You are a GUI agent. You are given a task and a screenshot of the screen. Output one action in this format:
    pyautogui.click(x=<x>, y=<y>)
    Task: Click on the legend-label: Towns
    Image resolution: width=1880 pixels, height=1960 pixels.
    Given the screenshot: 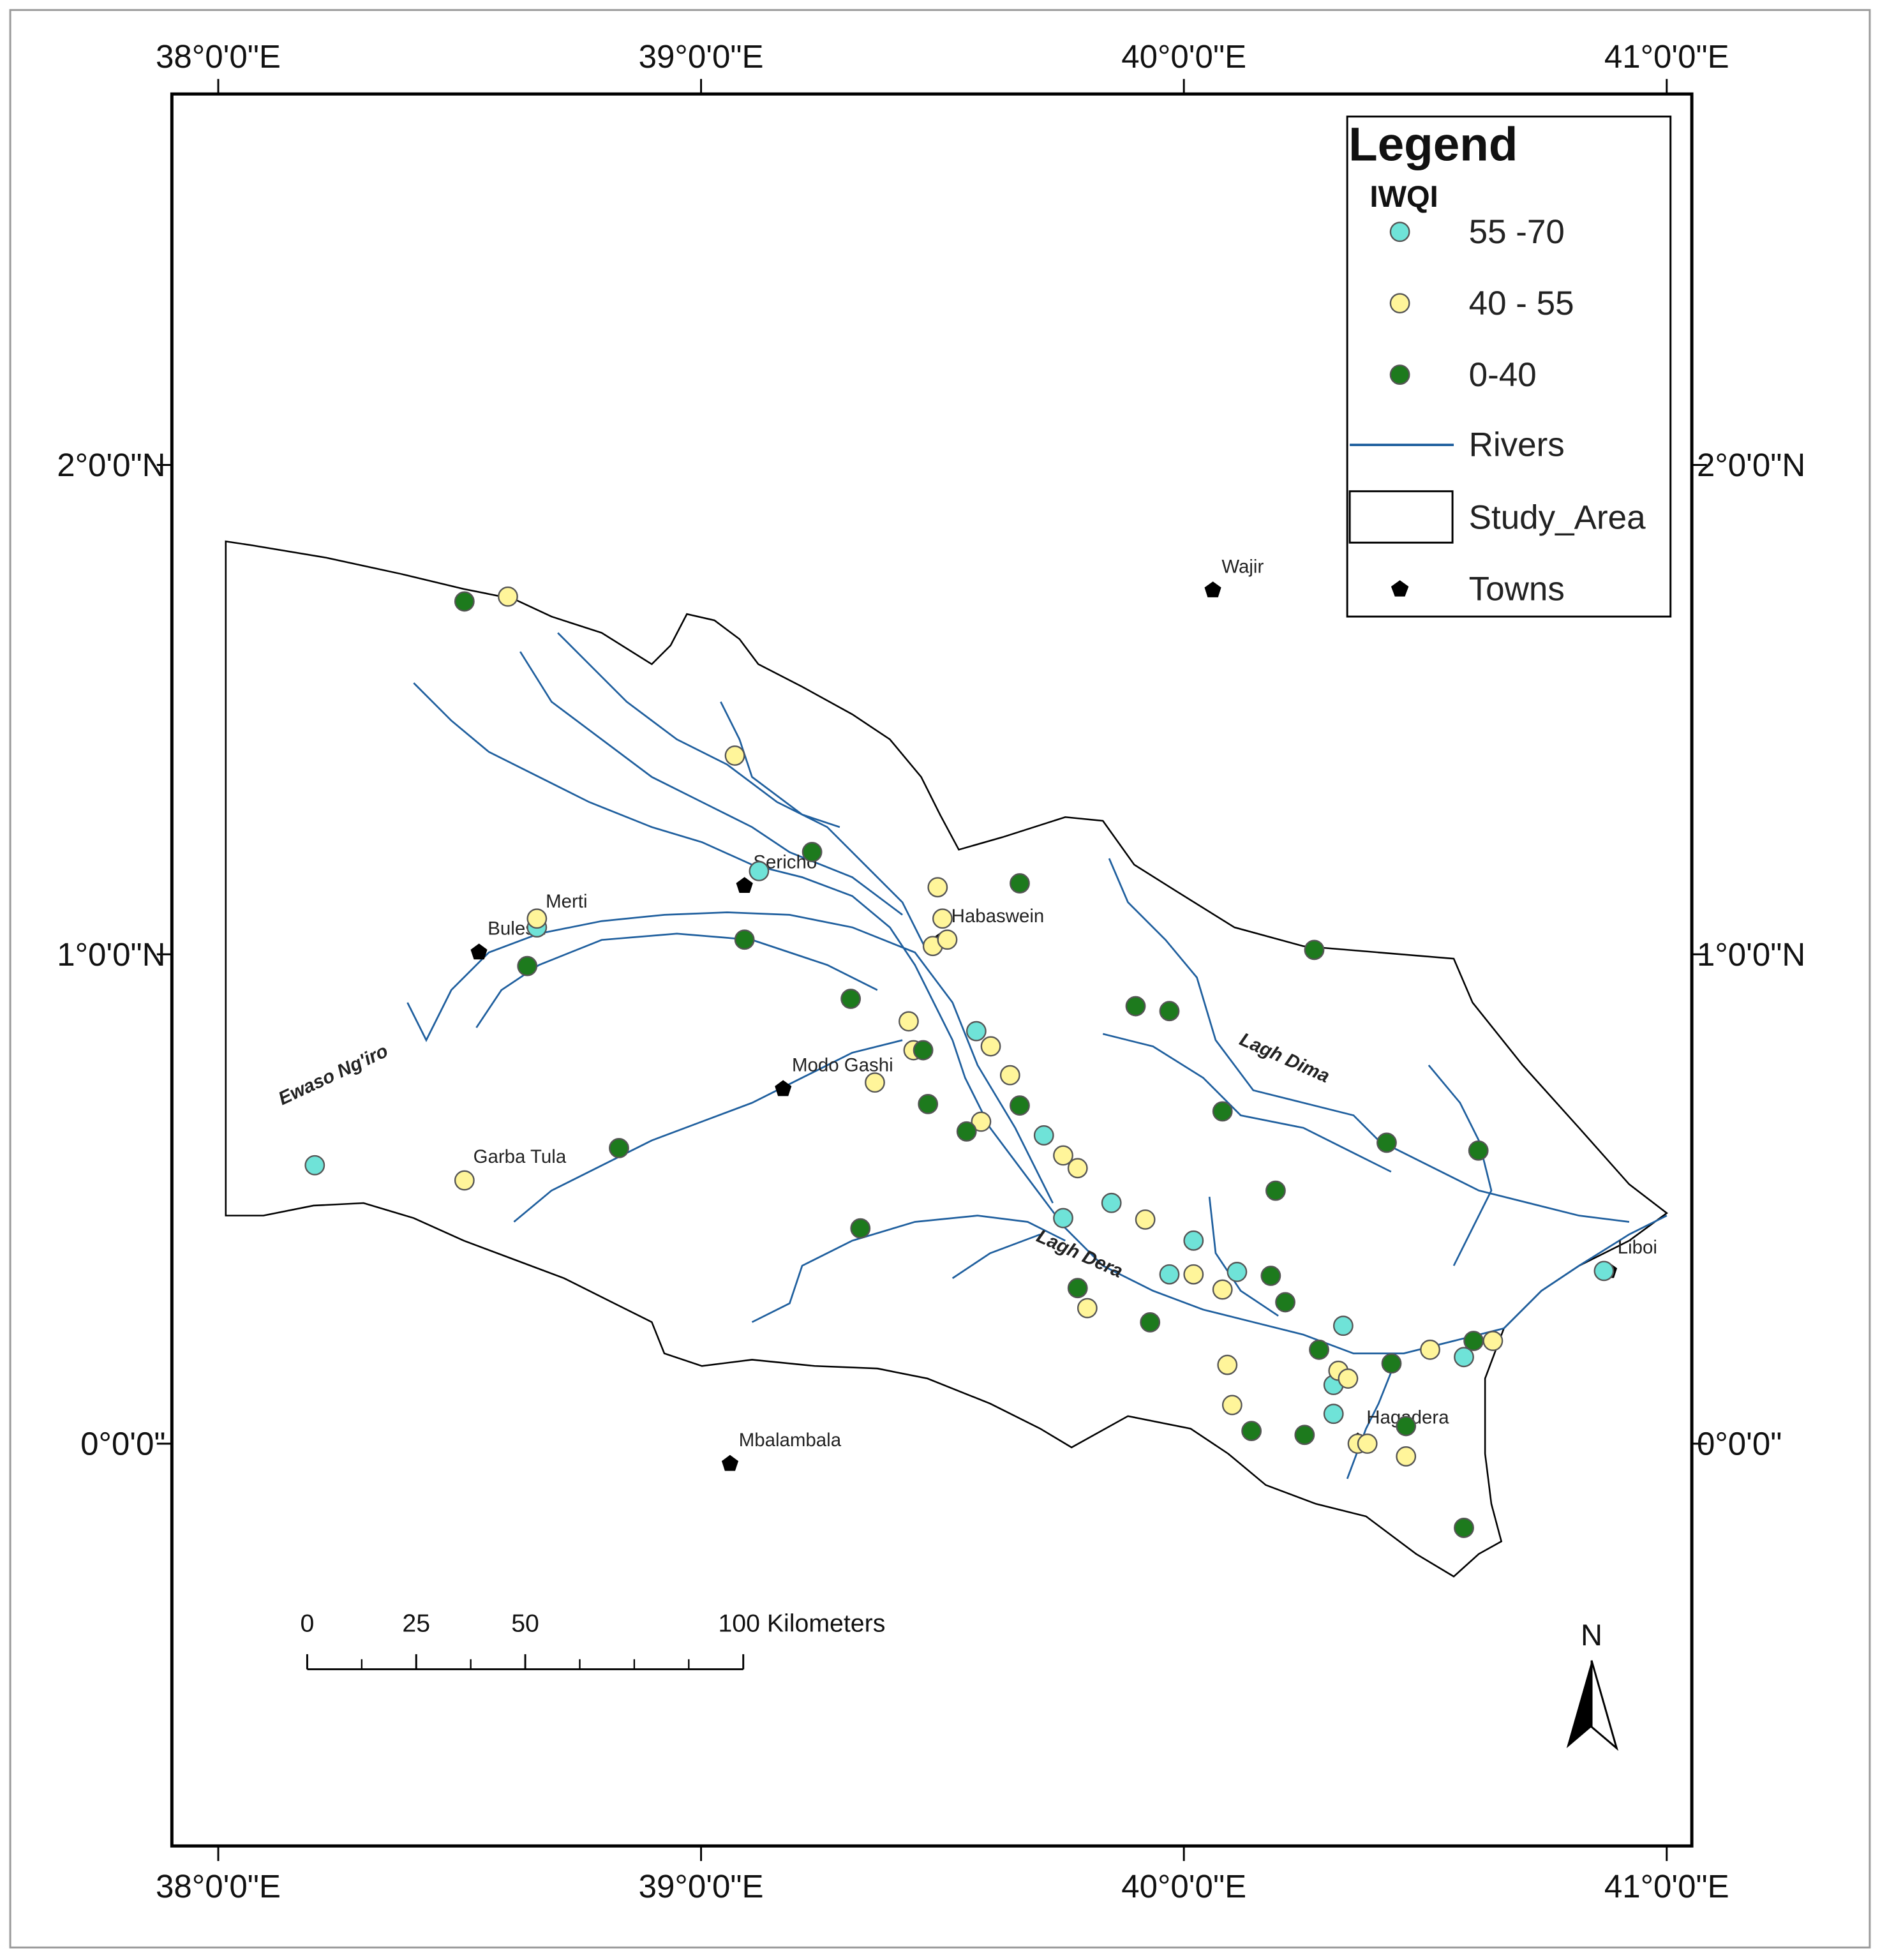 What is the action you would take?
    pyautogui.click(x=1517, y=590)
    